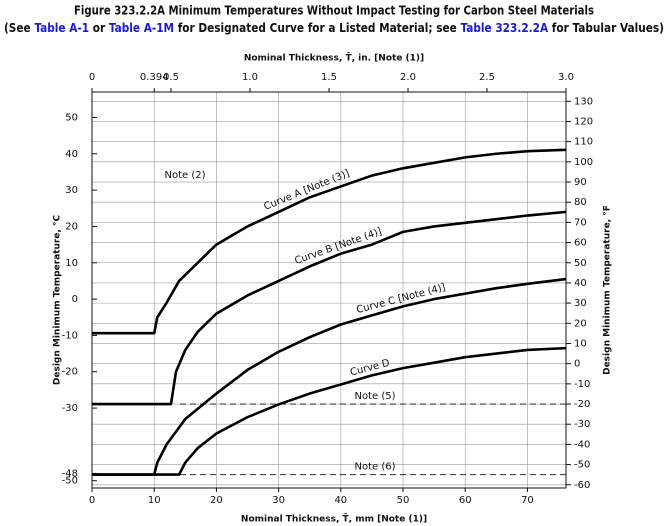 This screenshot has height=526, width=668. What do you see at coordinates (580, 182) in the screenshot?
I see `y2-tick-label: 90` at bounding box center [580, 182].